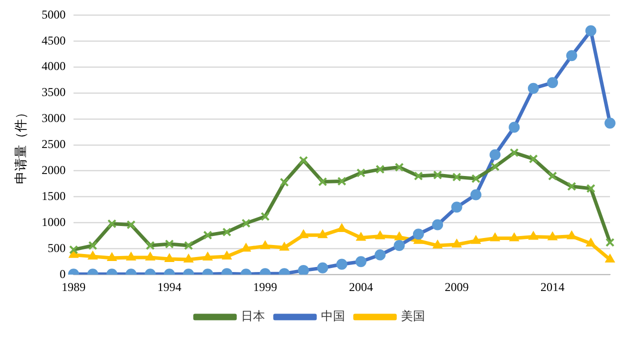 The height and width of the screenshot is (338, 640). Describe the element at coordinates (413, 316) in the screenshot. I see `legend-label: 美国` at that location.